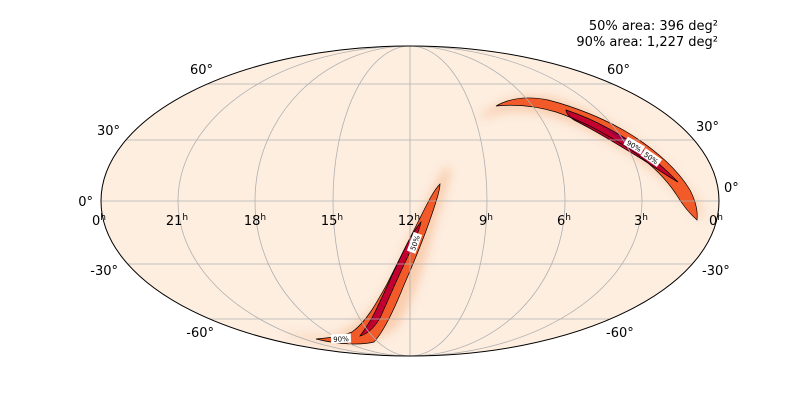 Image resolution: width=800 pixels, height=400 pixels. What do you see at coordinates (177, 221) in the screenshot?
I see `ra-label-21: 21h` at bounding box center [177, 221].